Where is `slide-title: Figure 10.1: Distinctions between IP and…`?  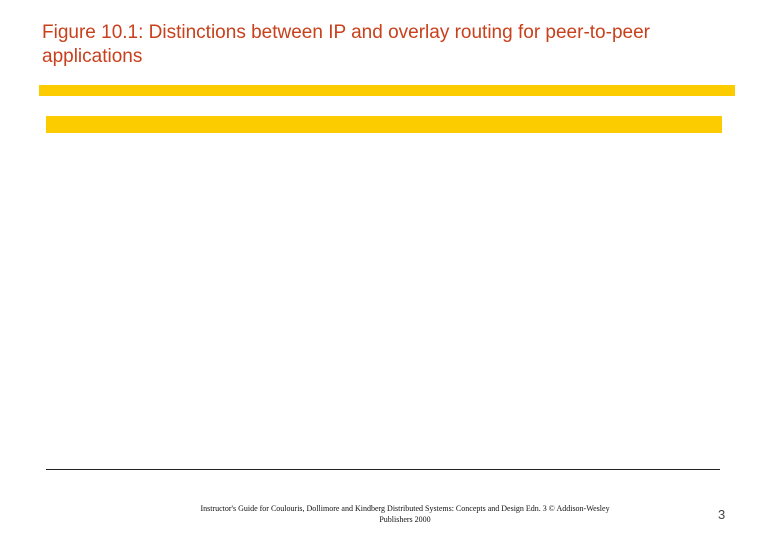
slide-title: Figure 10.1: Distinctions between IP and… is located at coordinates (346, 44).